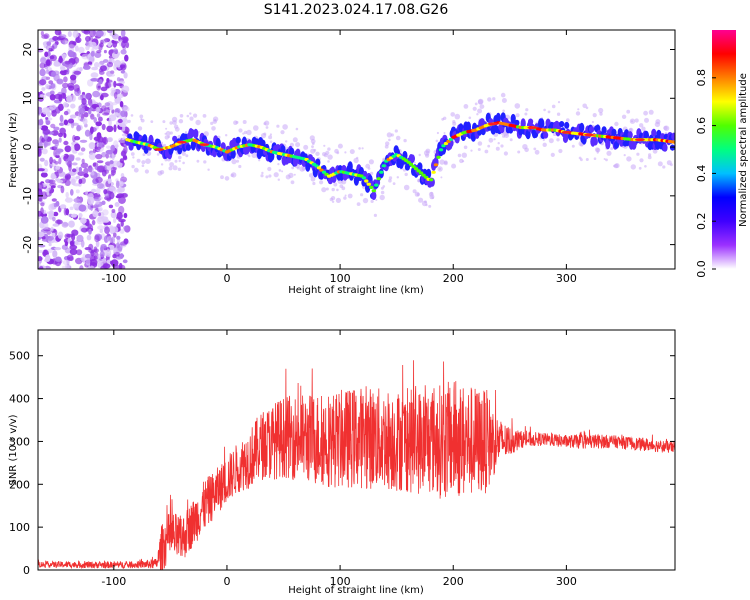 This screenshot has height=600, width=750. What do you see at coordinates (13, 150) in the screenshot?
I see `spectrogram-ylabel: Frequency (Hz)` at bounding box center [13, 150].